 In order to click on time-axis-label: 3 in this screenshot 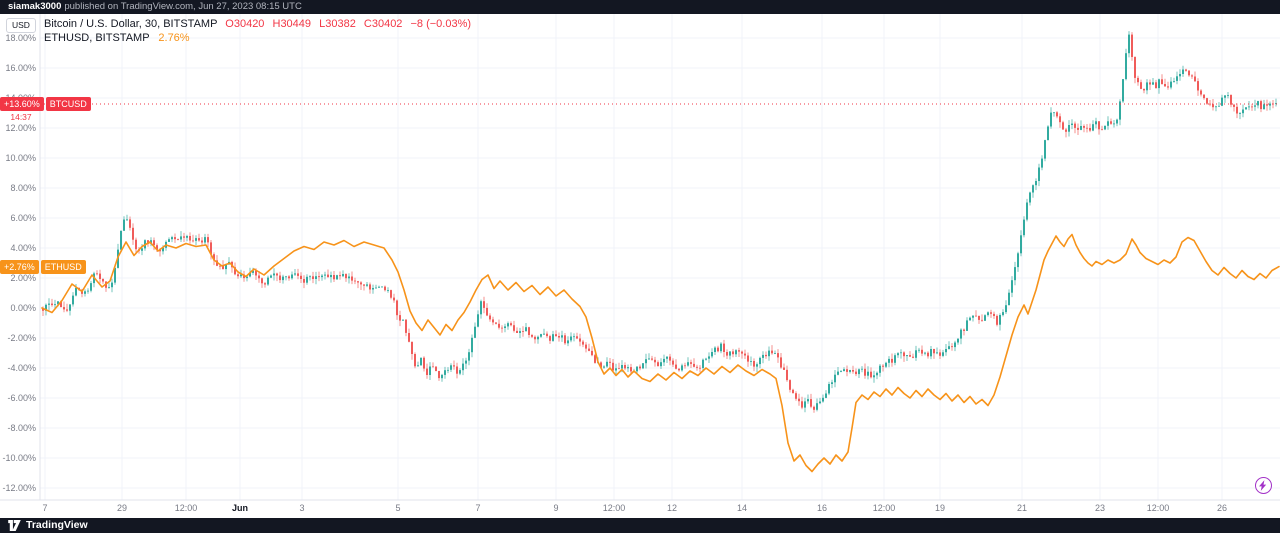, I will do `click(302, 508)`.